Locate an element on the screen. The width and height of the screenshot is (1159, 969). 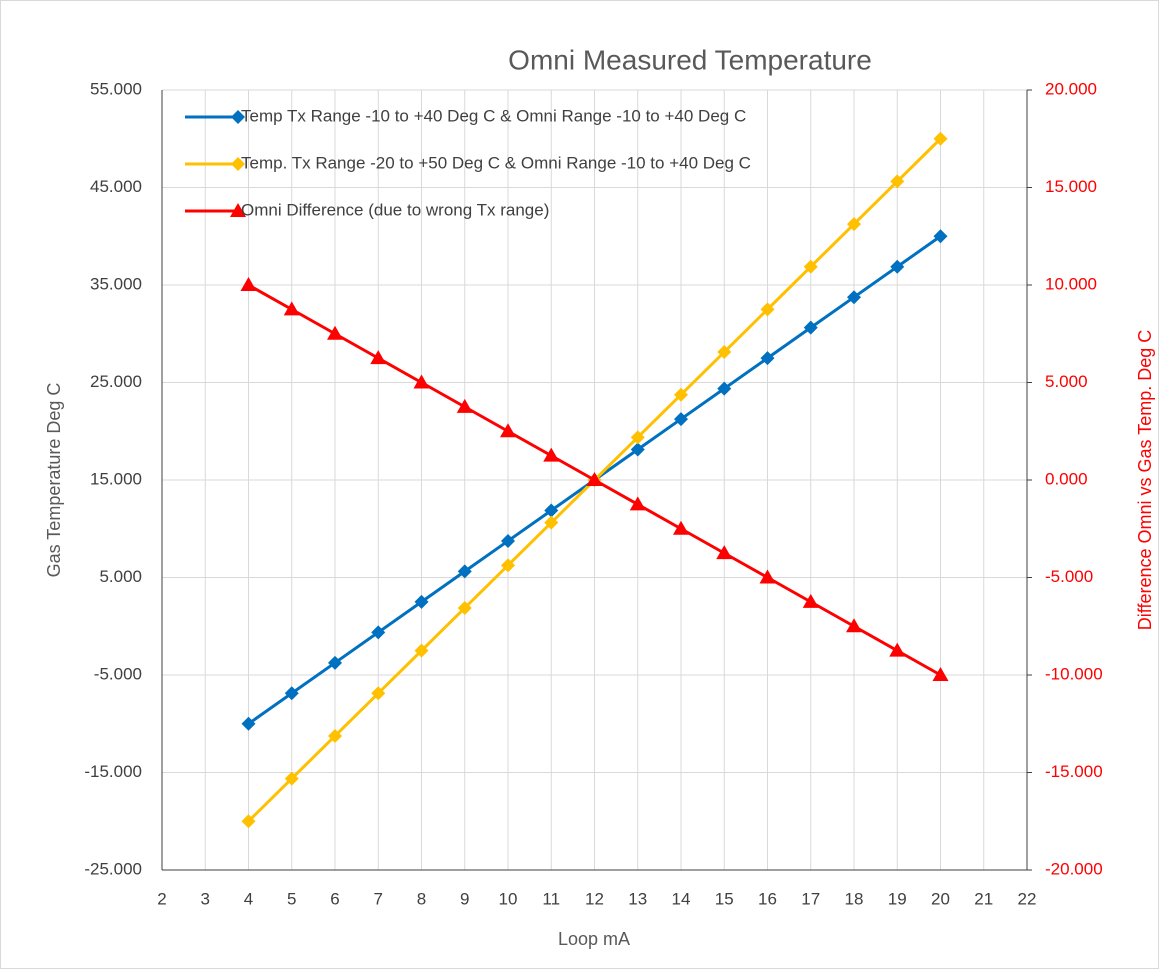
x-tick-label: 10 is located at coordinates (508, 898).